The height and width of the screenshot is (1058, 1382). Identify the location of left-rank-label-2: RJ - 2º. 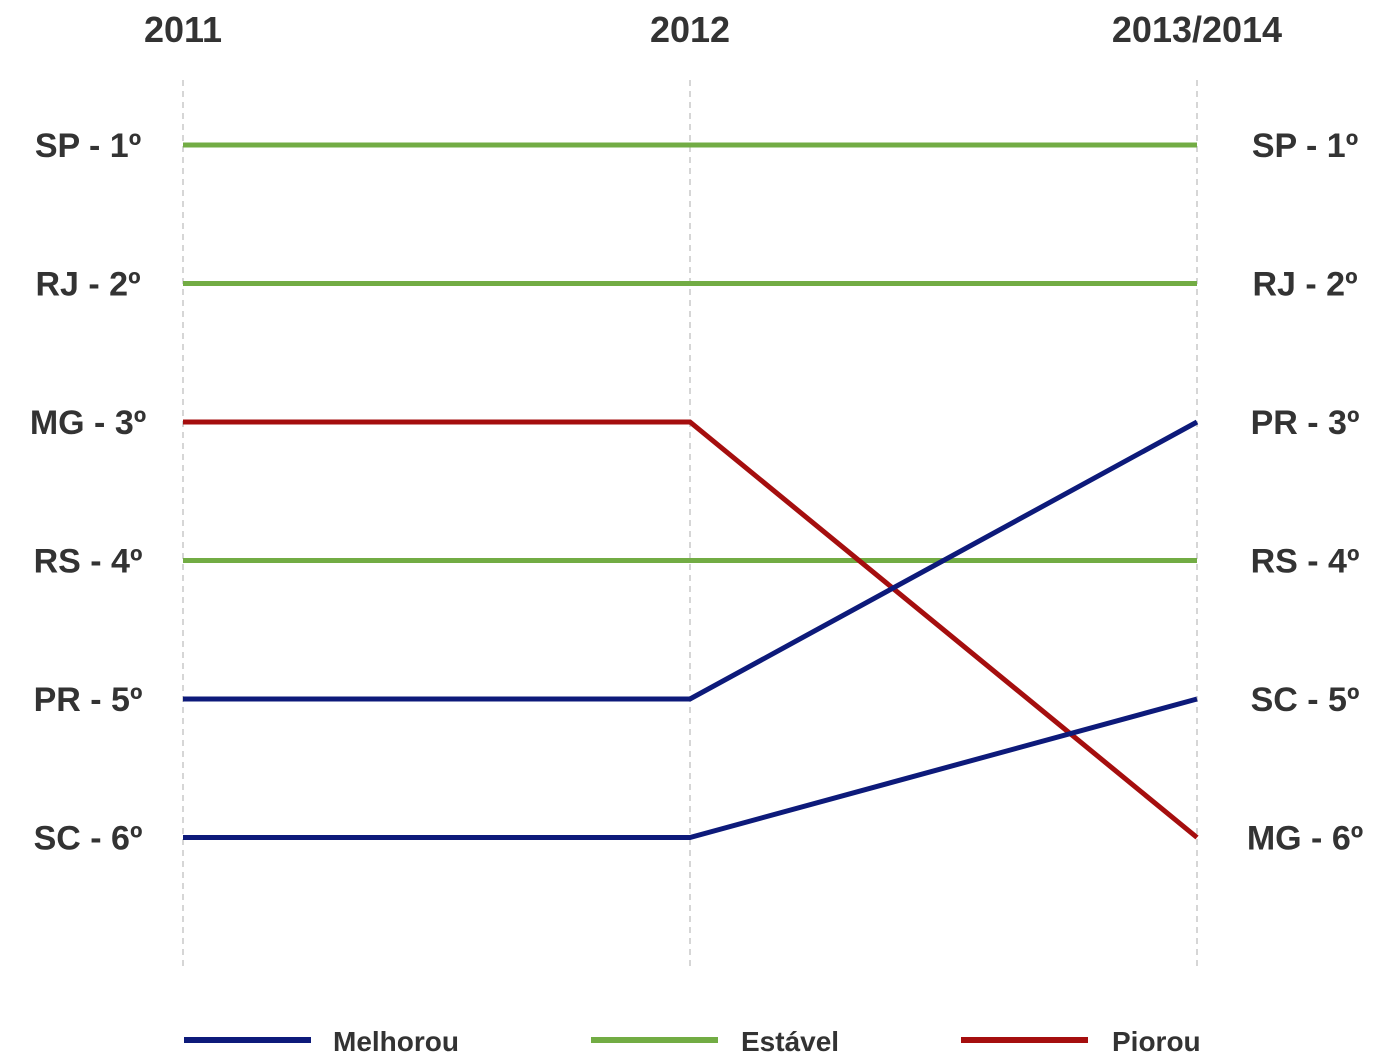
(87, 285).